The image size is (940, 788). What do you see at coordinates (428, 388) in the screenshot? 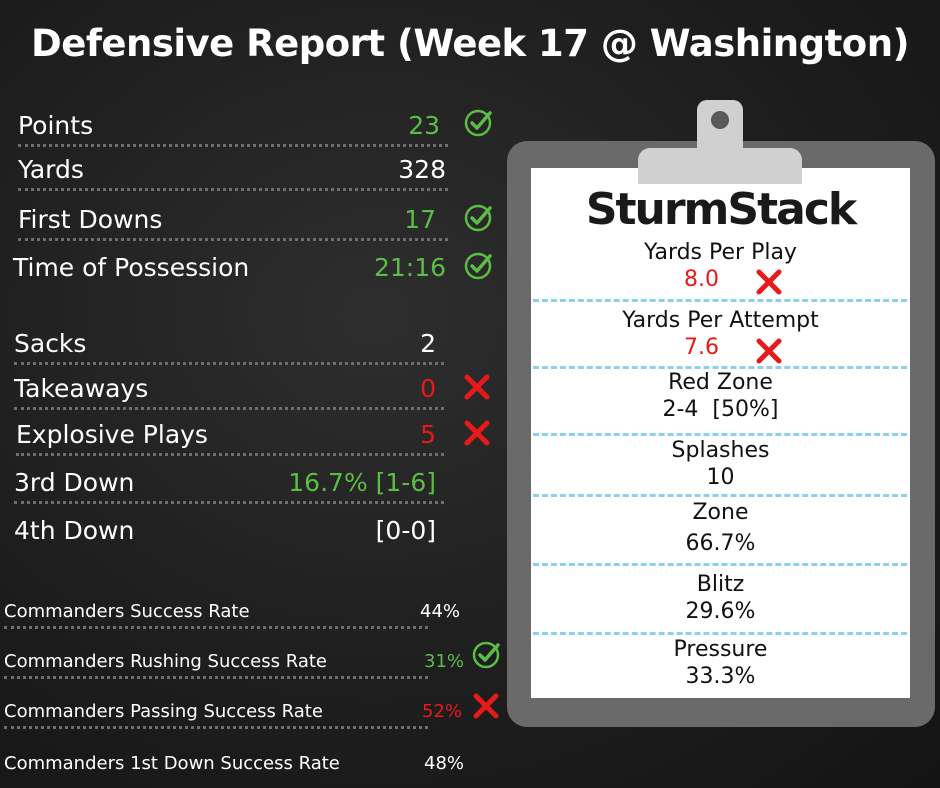
I see `stat-value: 0` at bounding box center [428, 388].